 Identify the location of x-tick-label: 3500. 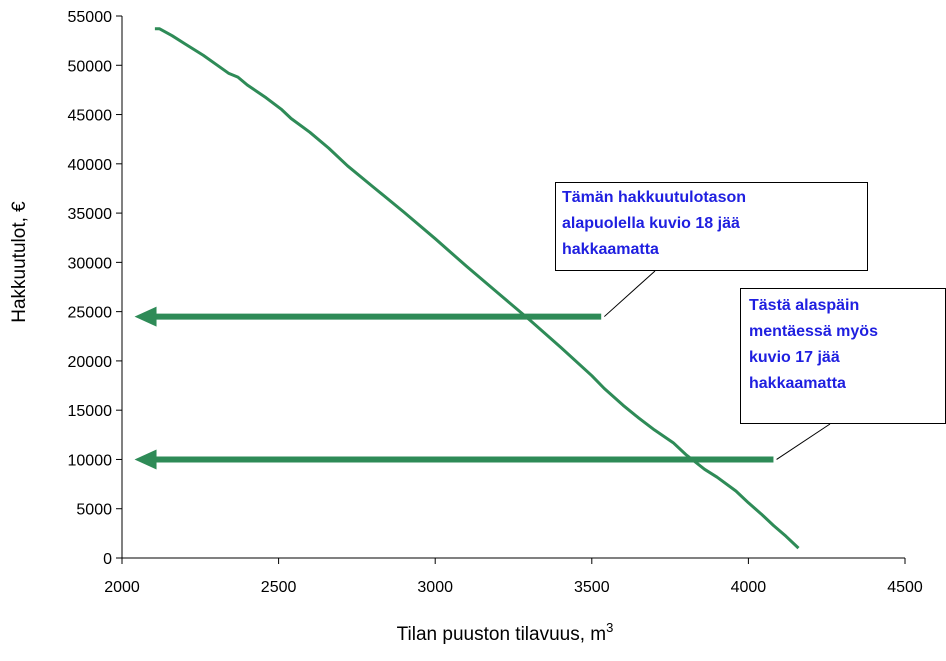
(592, 587).